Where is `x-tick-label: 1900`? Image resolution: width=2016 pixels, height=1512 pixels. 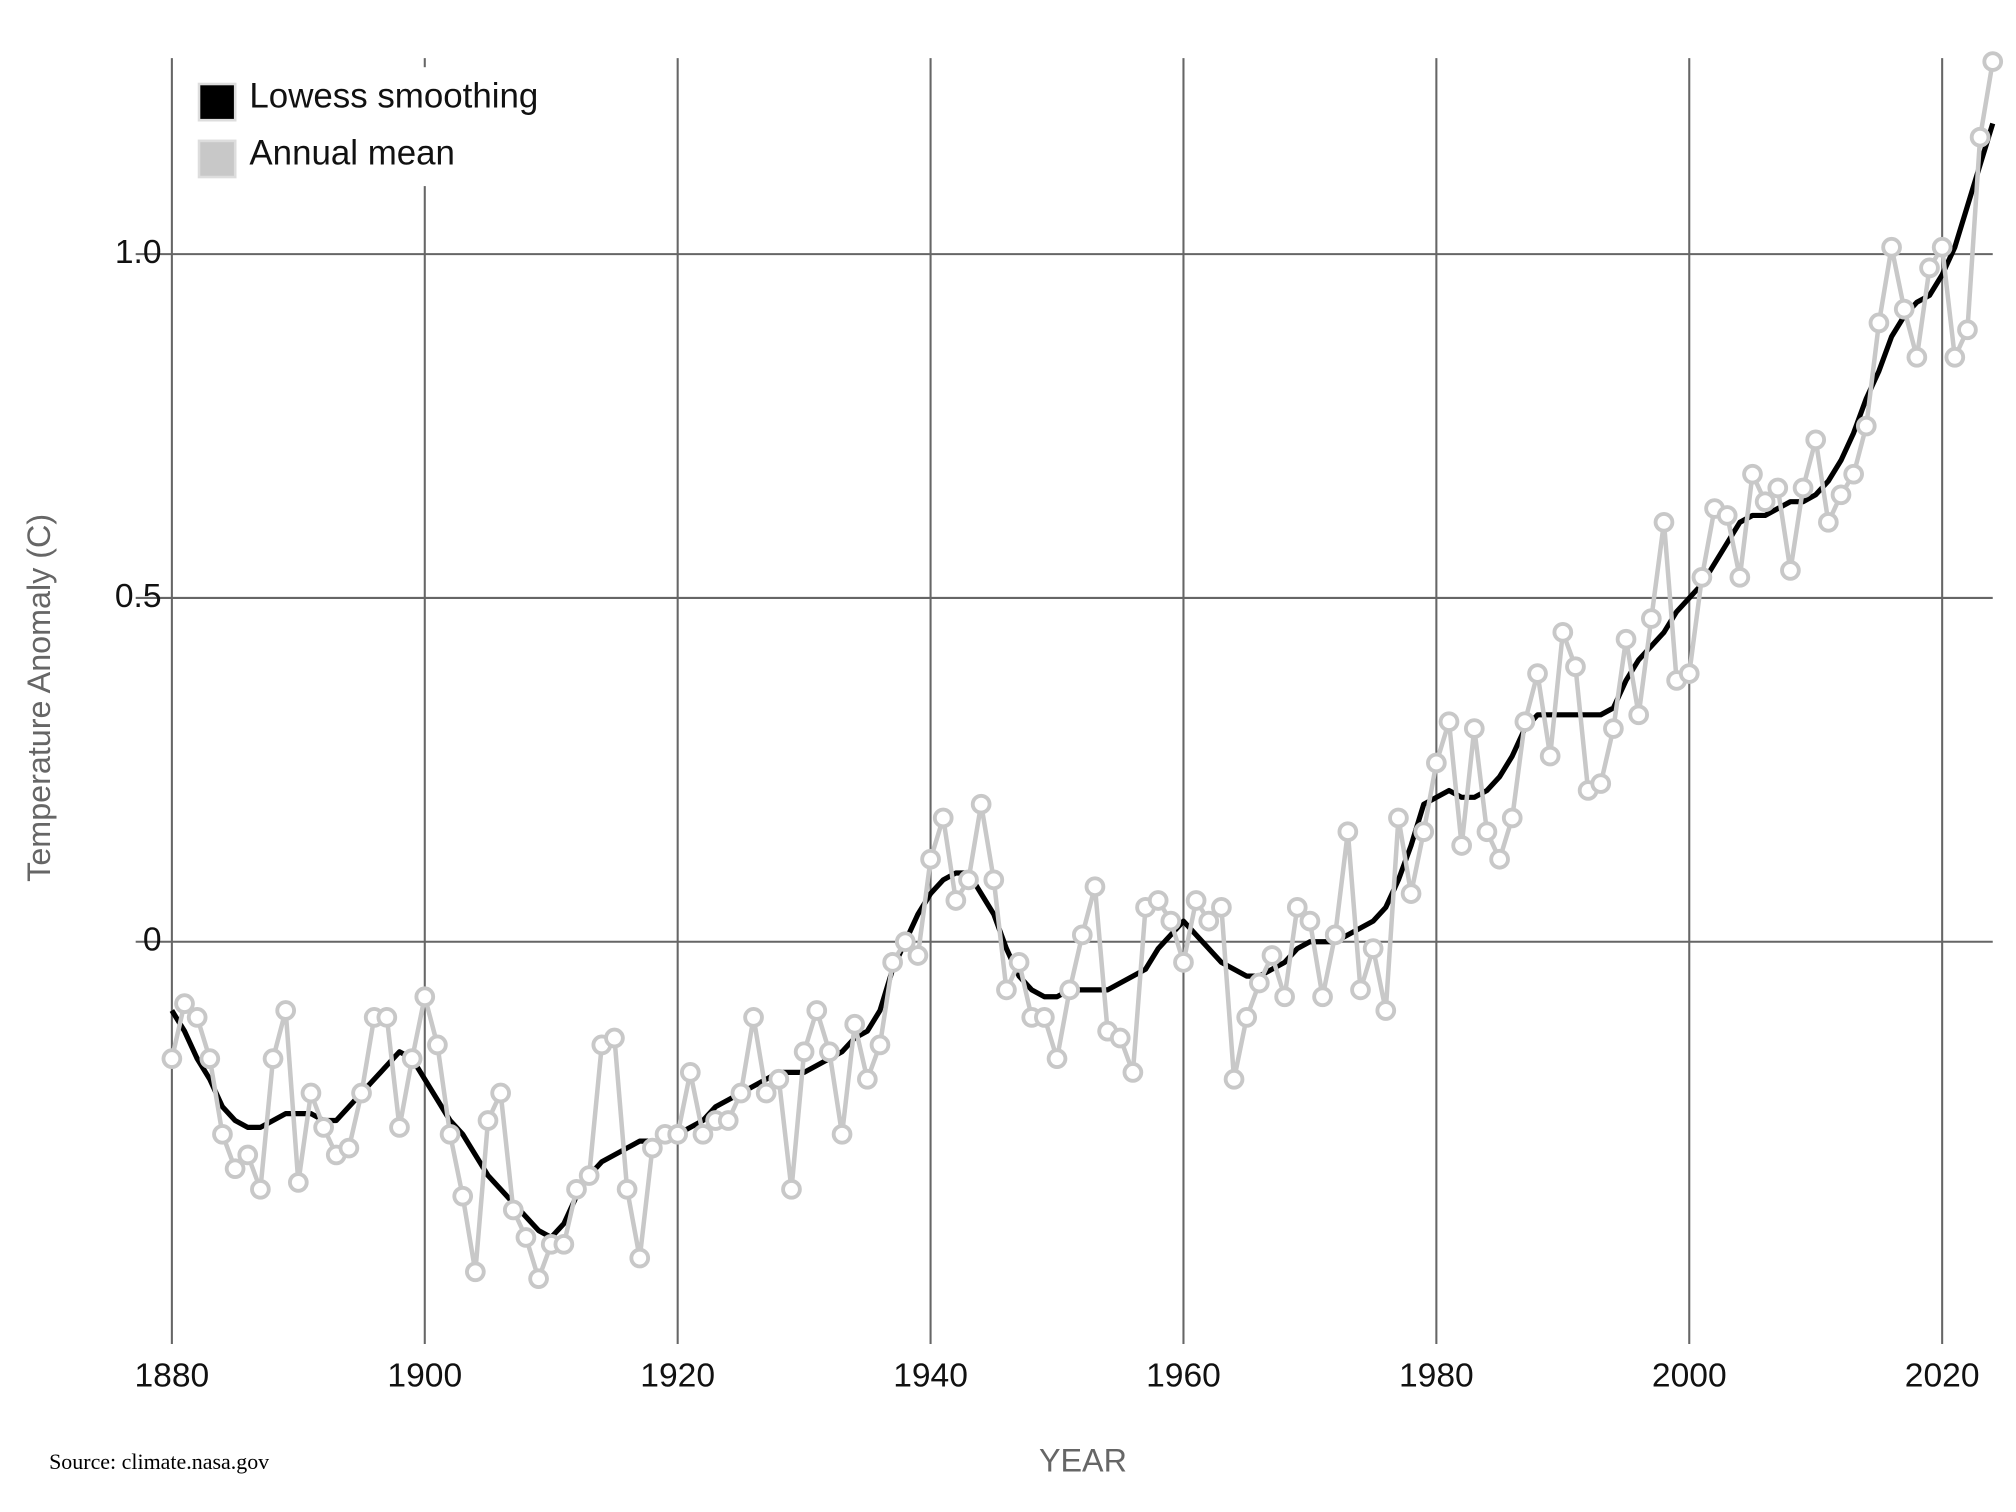 x-tick-label: 1900 is located at coordinates (424, 1375).